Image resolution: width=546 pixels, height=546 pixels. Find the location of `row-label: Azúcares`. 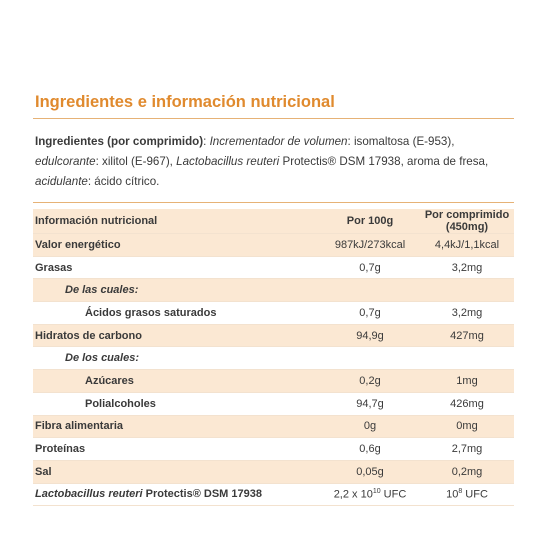

row-label: Azúcares is located at coordinates (176, 381).